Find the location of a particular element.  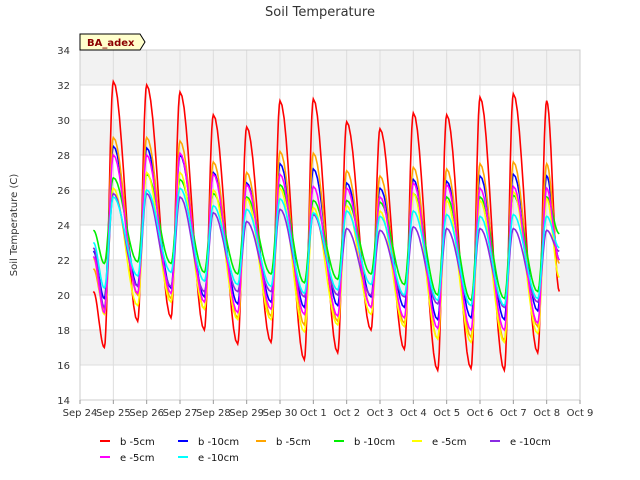

y-tick-label: 32 is located at coordinates (63, 86).